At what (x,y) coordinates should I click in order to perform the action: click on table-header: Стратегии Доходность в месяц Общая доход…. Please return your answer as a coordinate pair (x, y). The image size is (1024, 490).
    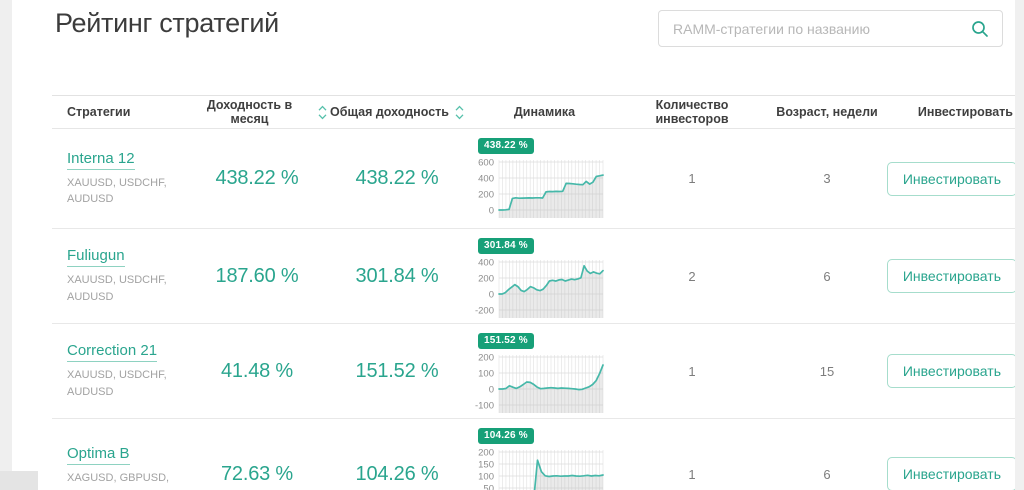
    Looking at the image, I should click on (534, 112).